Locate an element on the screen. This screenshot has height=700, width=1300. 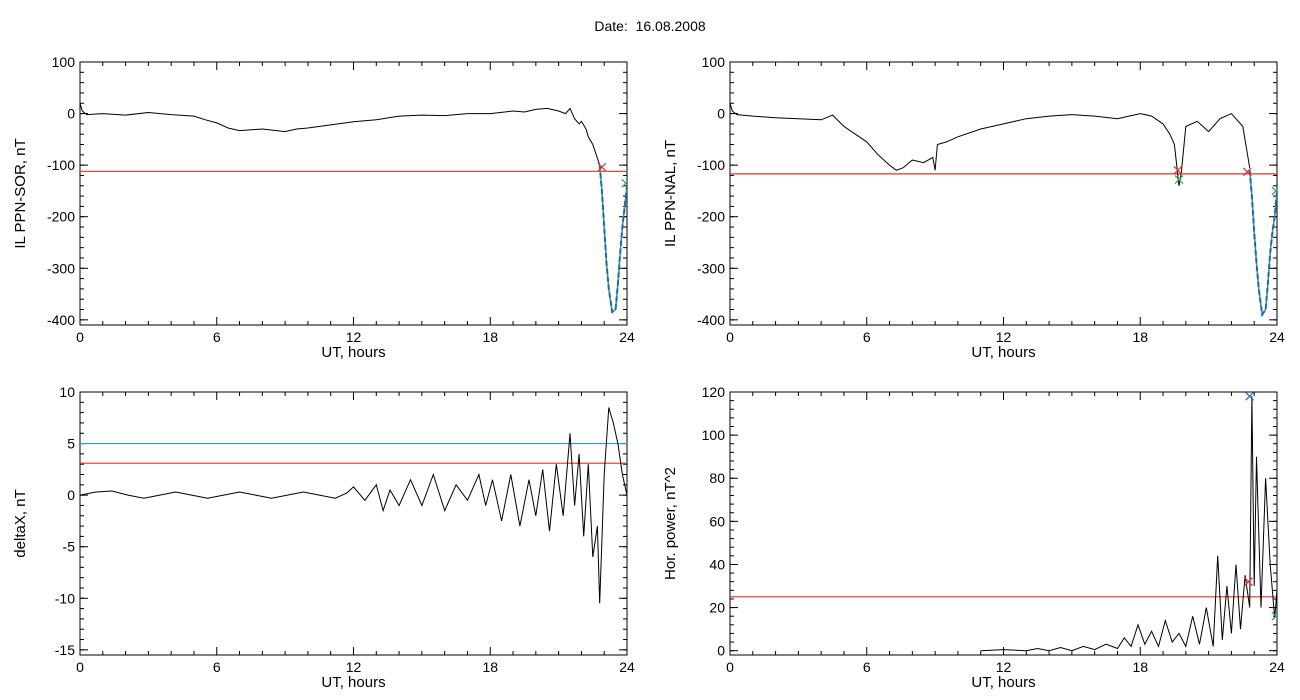
chart-nal-dip-envelope is located at coordinates (1262, 243).